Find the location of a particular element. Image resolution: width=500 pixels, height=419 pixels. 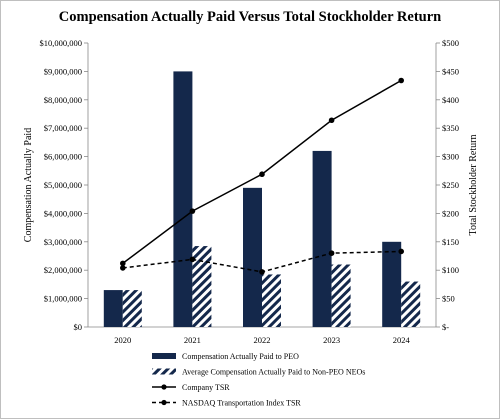

legend-label: Company TSR is located at coordinates (206, 387).